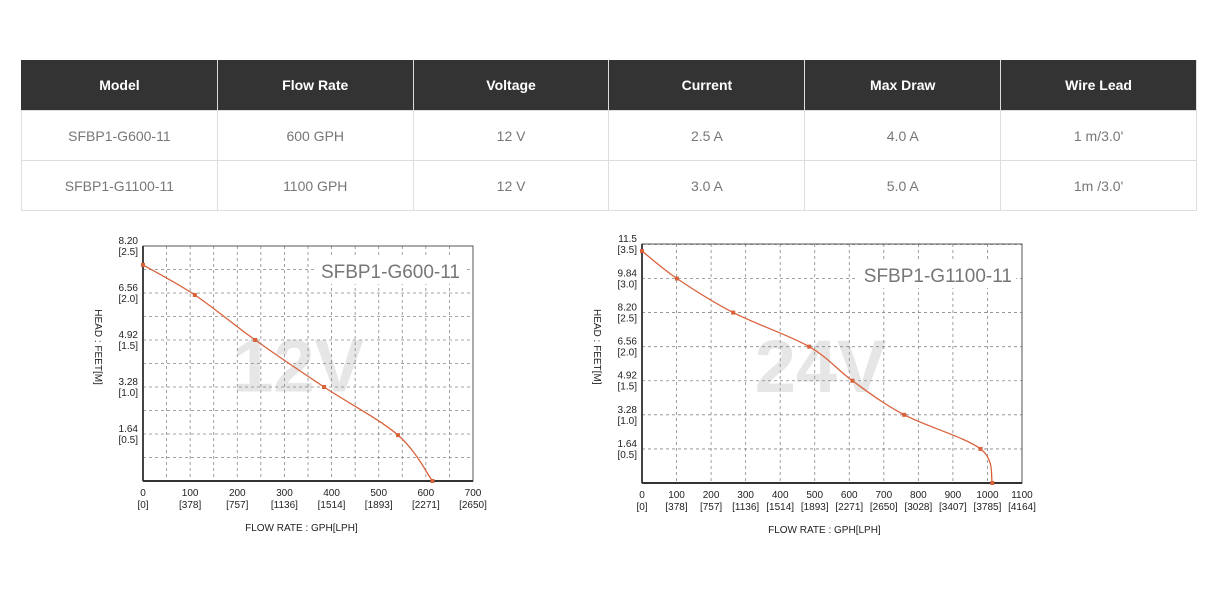  Describe the element at coordinates (641, 507) in the screenshot. I see `x-tick-sublabel: [0]` at that location.